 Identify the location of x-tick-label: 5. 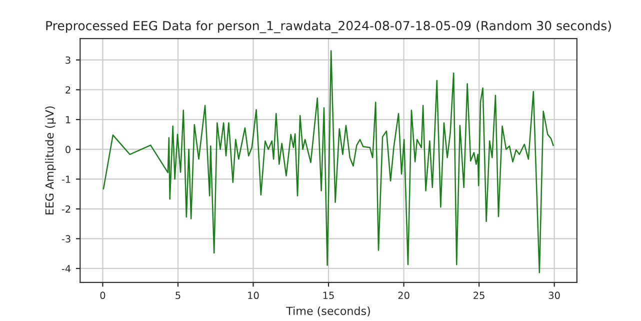
(178, 296).